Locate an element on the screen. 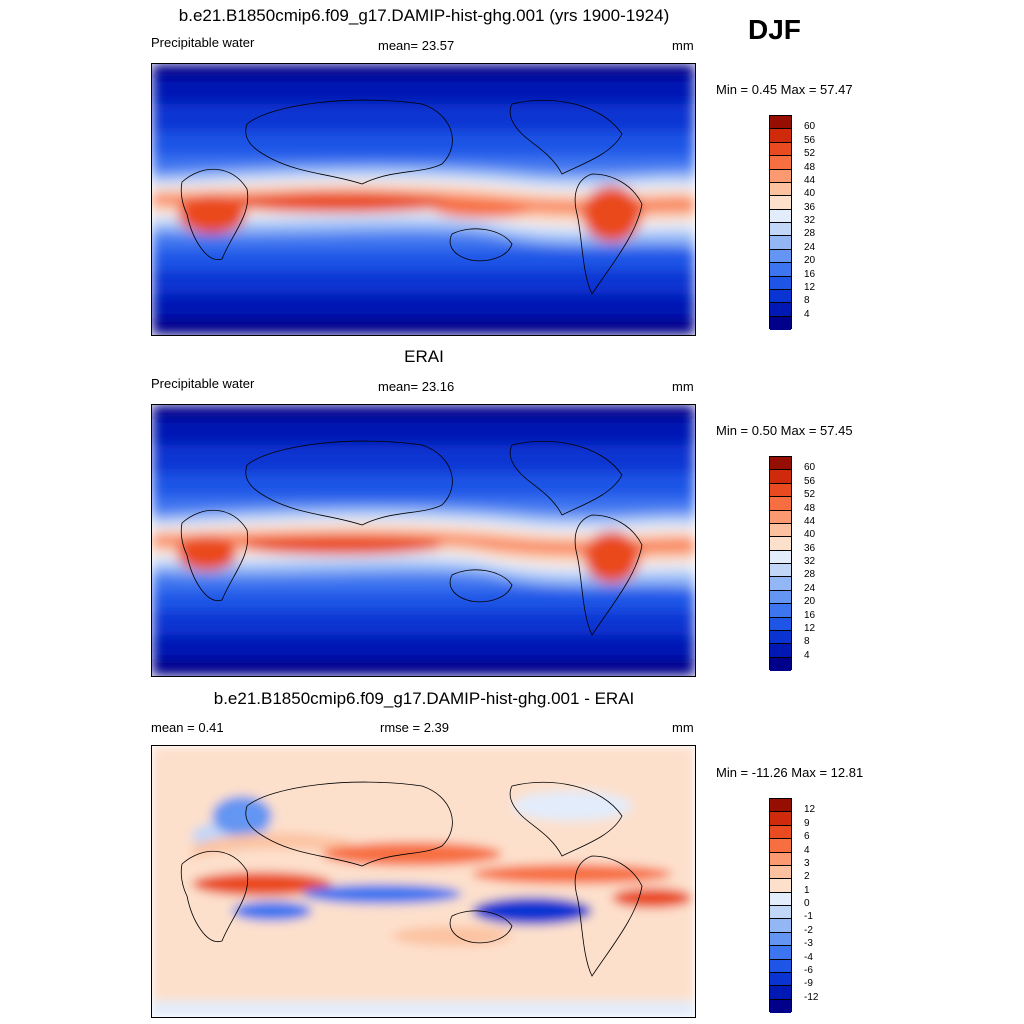 The height and width of the screenshot is (1024, 1024). colorbar-tick-label: -6 is located at coordinates (808, 970).